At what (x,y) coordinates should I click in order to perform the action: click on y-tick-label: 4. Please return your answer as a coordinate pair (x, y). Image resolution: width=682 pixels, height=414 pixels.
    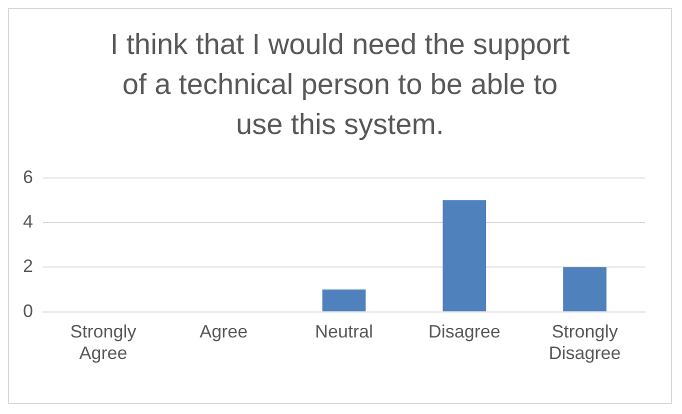
    Looking at the image, I should click on (28, 221).